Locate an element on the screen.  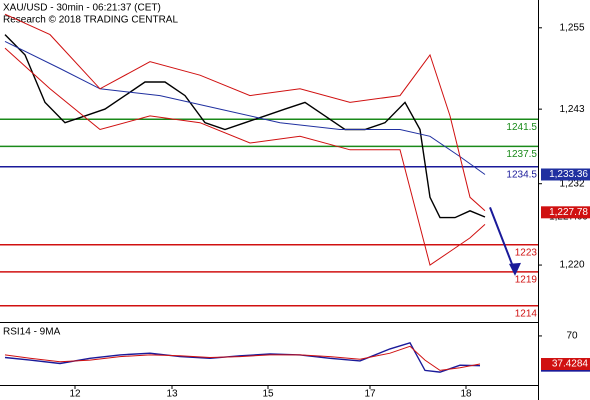
y-tick-label: 1,220 is located at coordinates (571, 265).